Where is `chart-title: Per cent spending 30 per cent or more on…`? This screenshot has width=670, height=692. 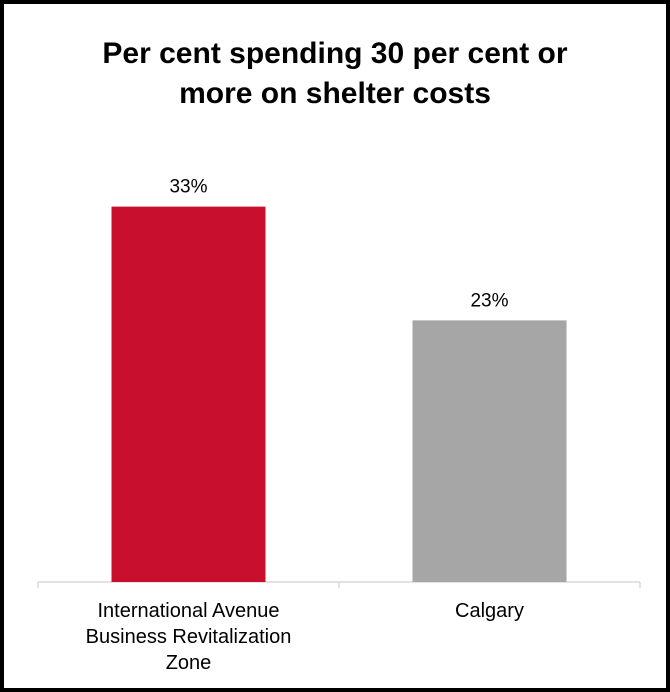 chart-title: Per cent spending 30 per cent or more on… is located at coordinates (335, 74).